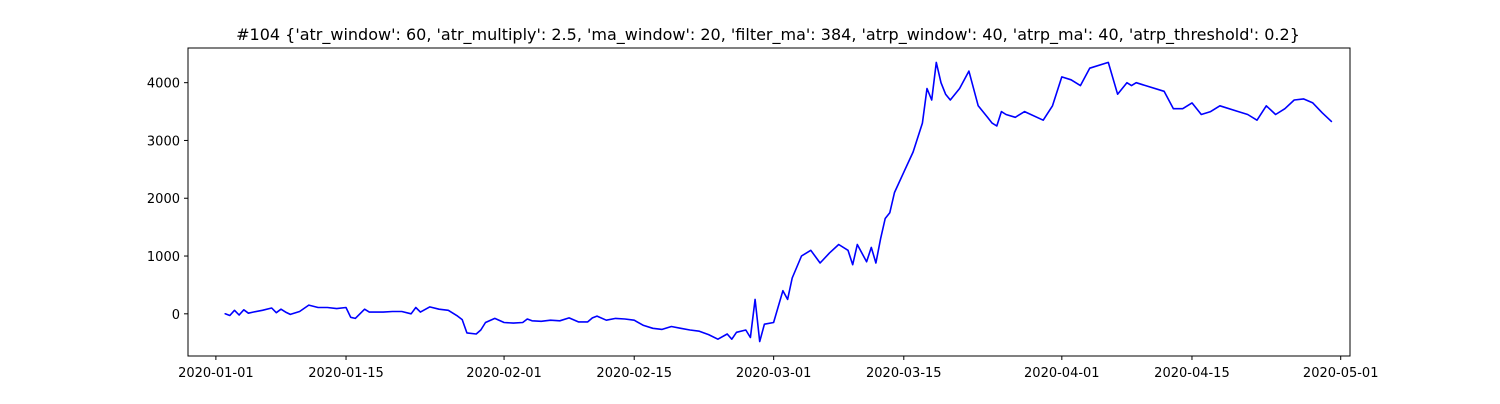  I want to click on y-tick-label-3: 3000, so click(163, 141).